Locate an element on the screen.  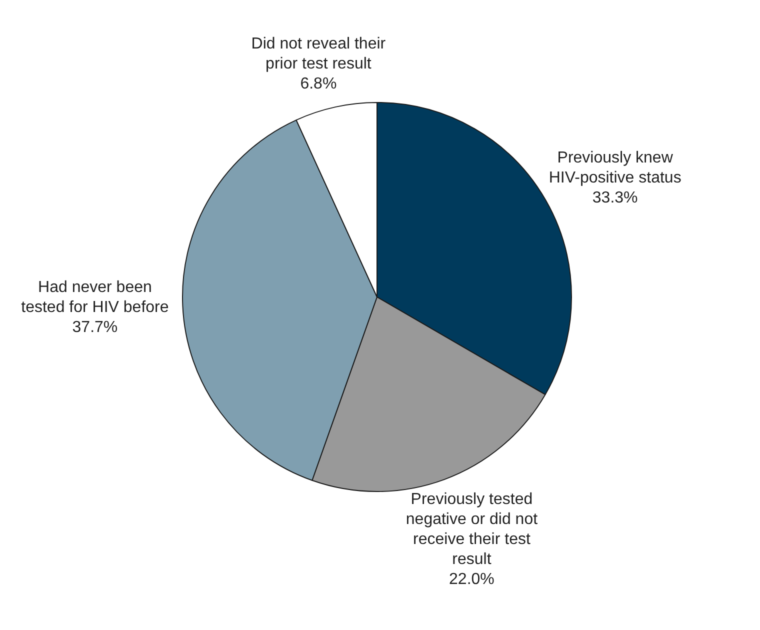
data-label: 22.0% is located at coordinates (471, 579).